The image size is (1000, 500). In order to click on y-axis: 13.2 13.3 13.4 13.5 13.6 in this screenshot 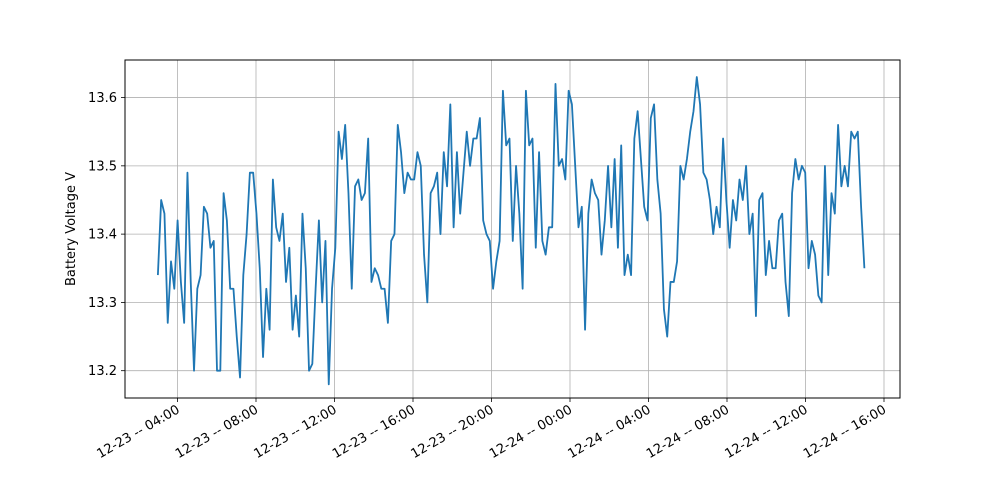, I will do `click(106, 235)`.